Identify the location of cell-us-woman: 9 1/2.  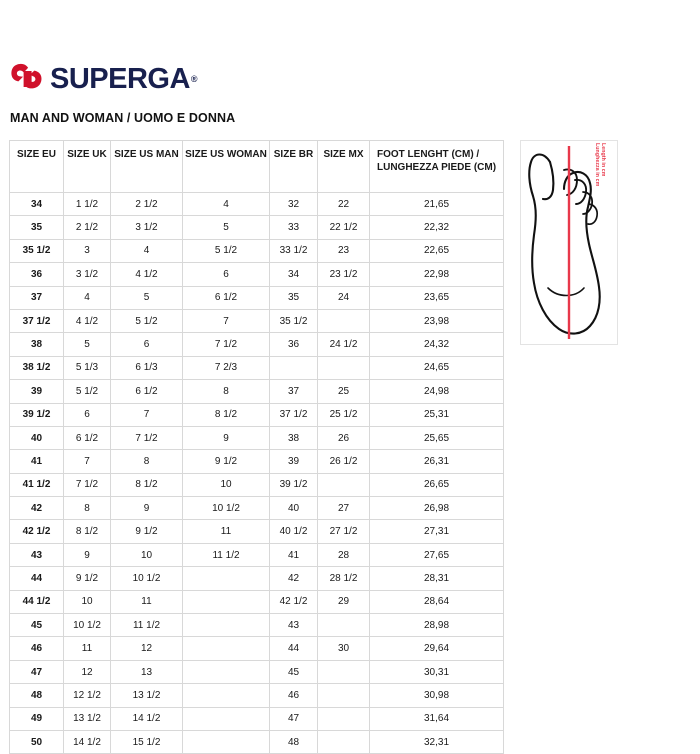
(226, 461).